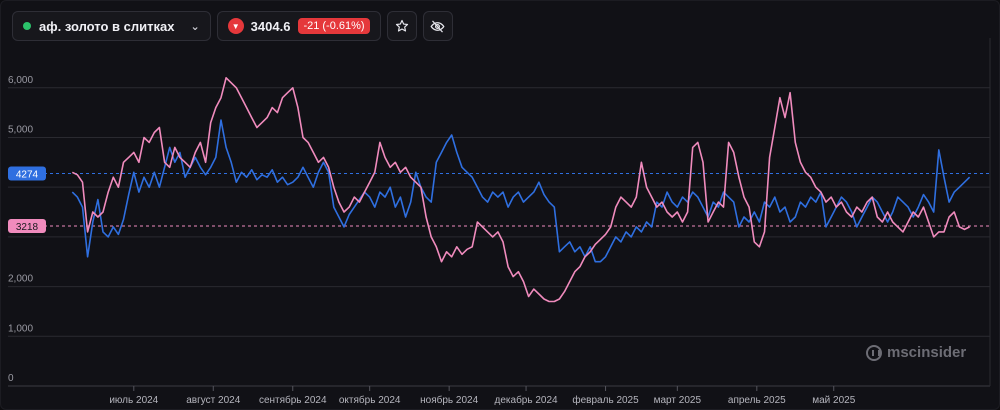 The height and width of the screenshot is (410, 1000). Describe the element at coordinates (334, 26) in the screenshot. I see `price-change-badge: -21 (-0.61%)` at that location.